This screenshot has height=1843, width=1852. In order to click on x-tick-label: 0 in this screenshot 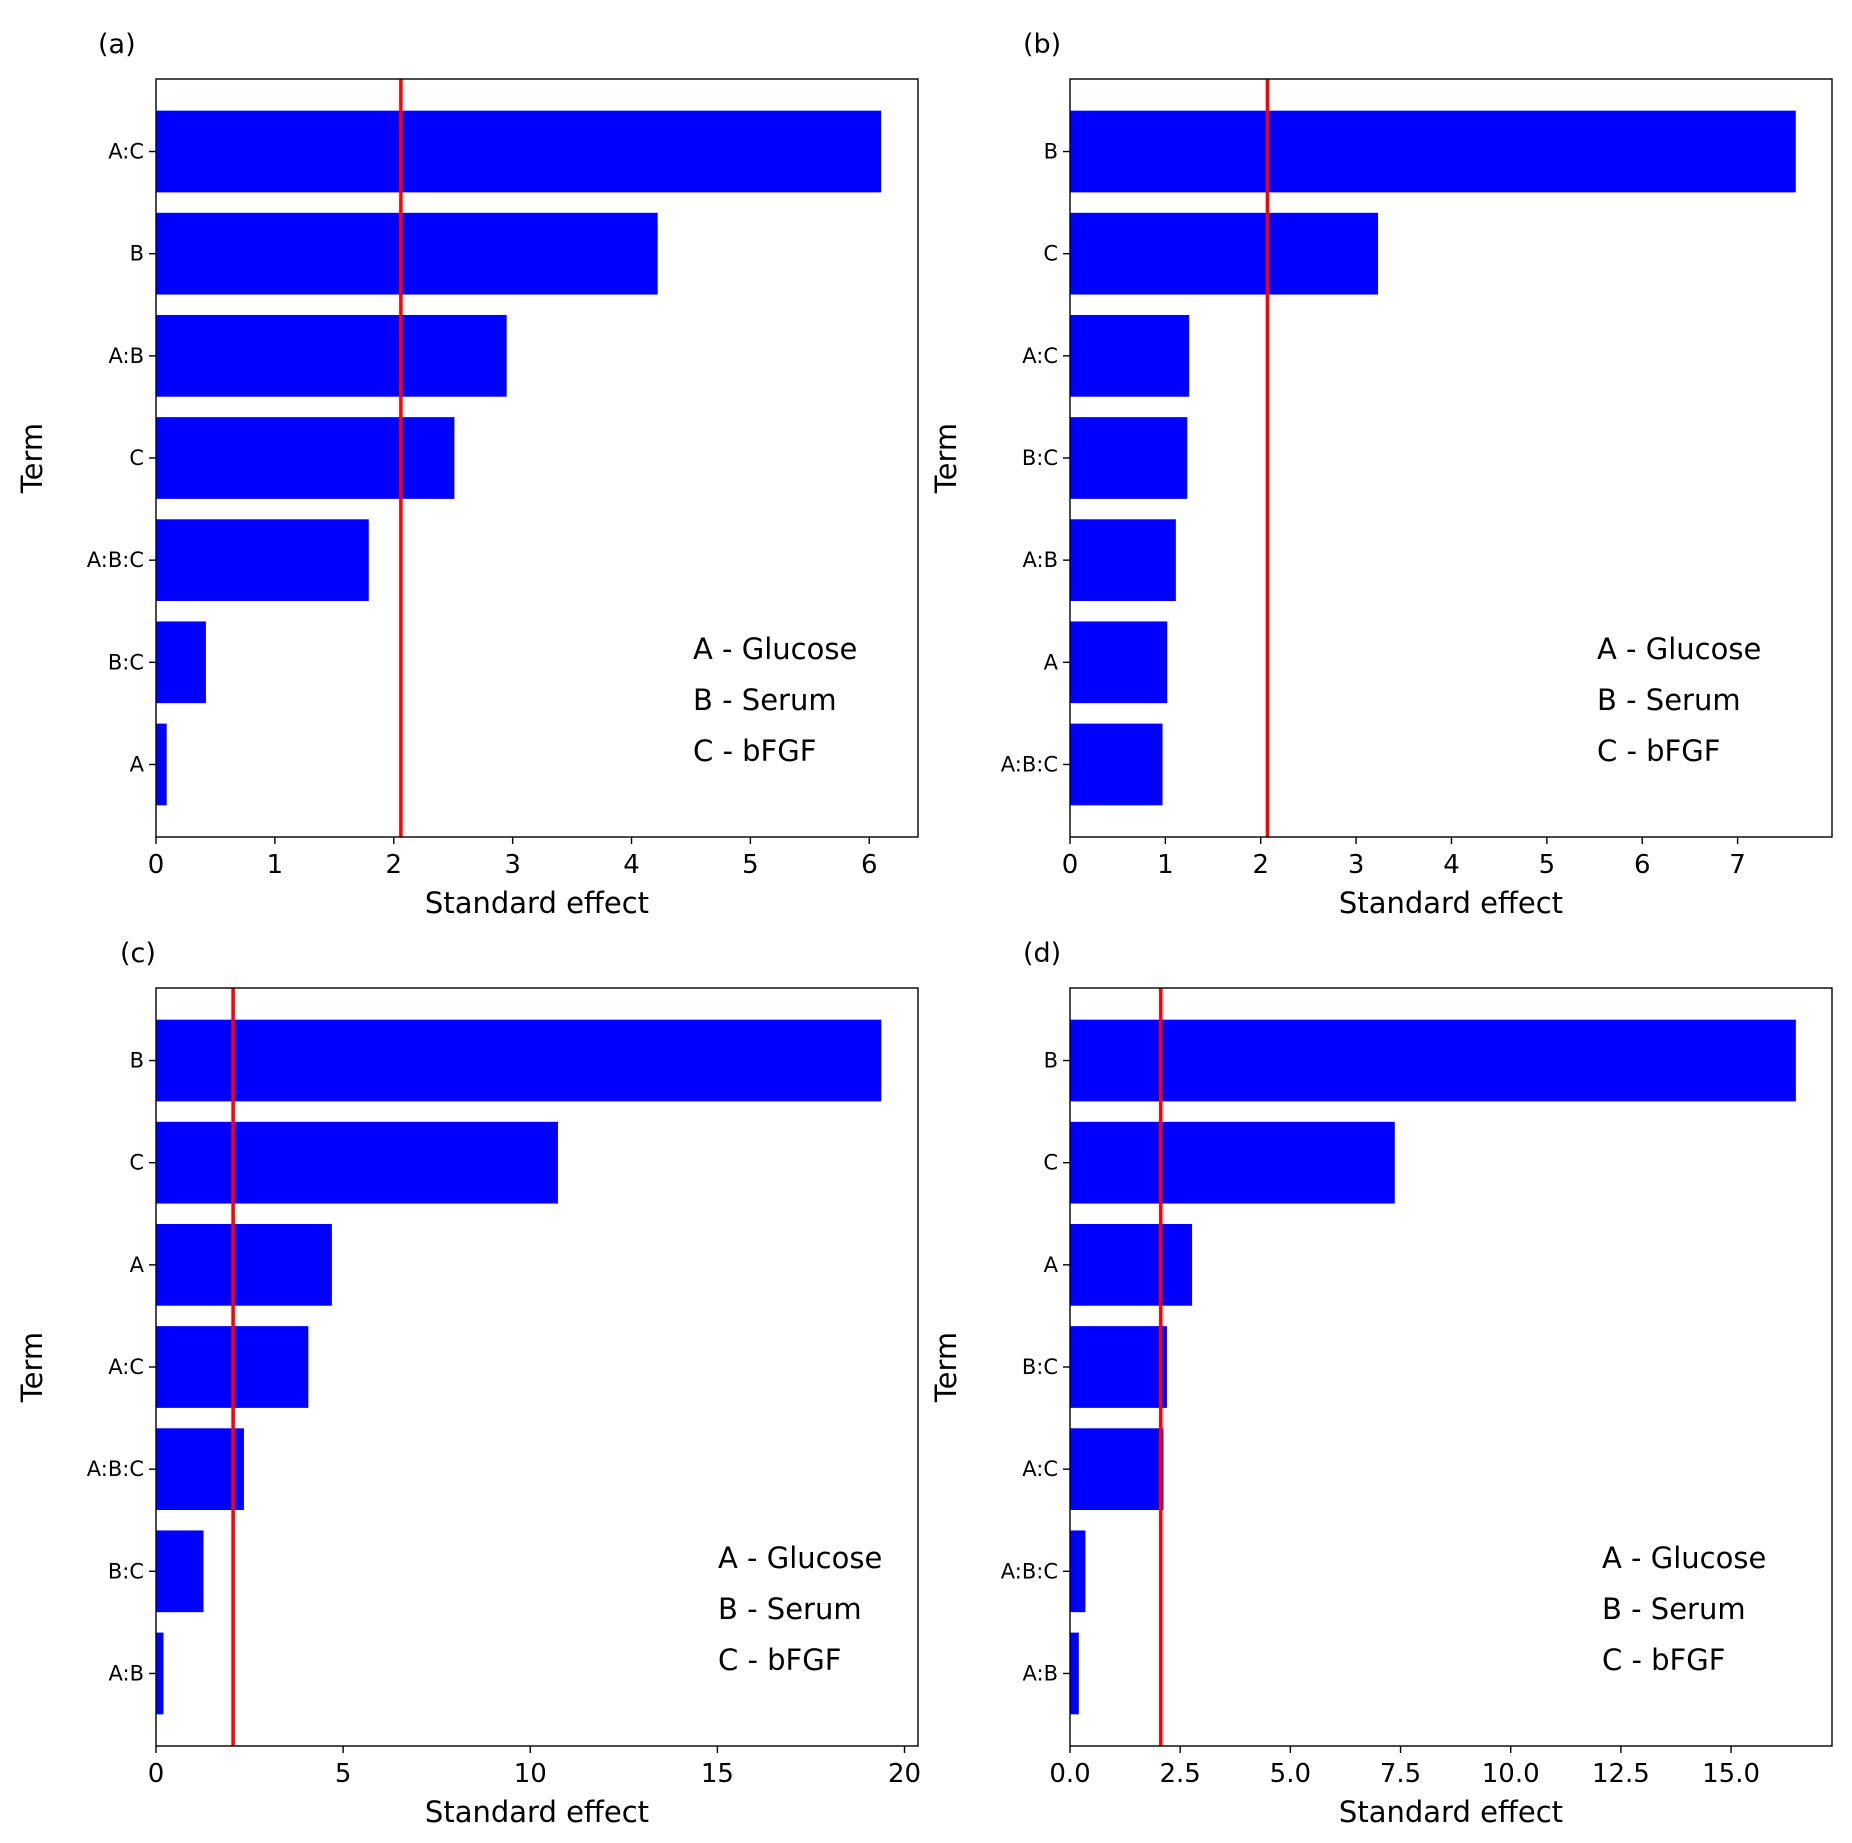, I will do `click(156, 865)`.